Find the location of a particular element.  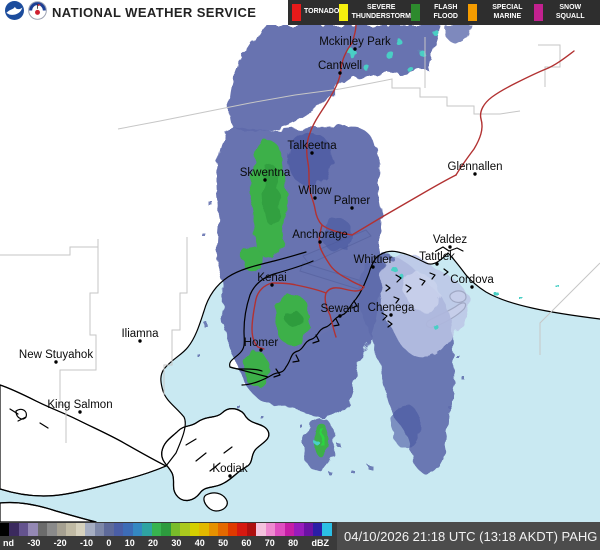

city-label: Anchorage is located at coordinates (320, 235).